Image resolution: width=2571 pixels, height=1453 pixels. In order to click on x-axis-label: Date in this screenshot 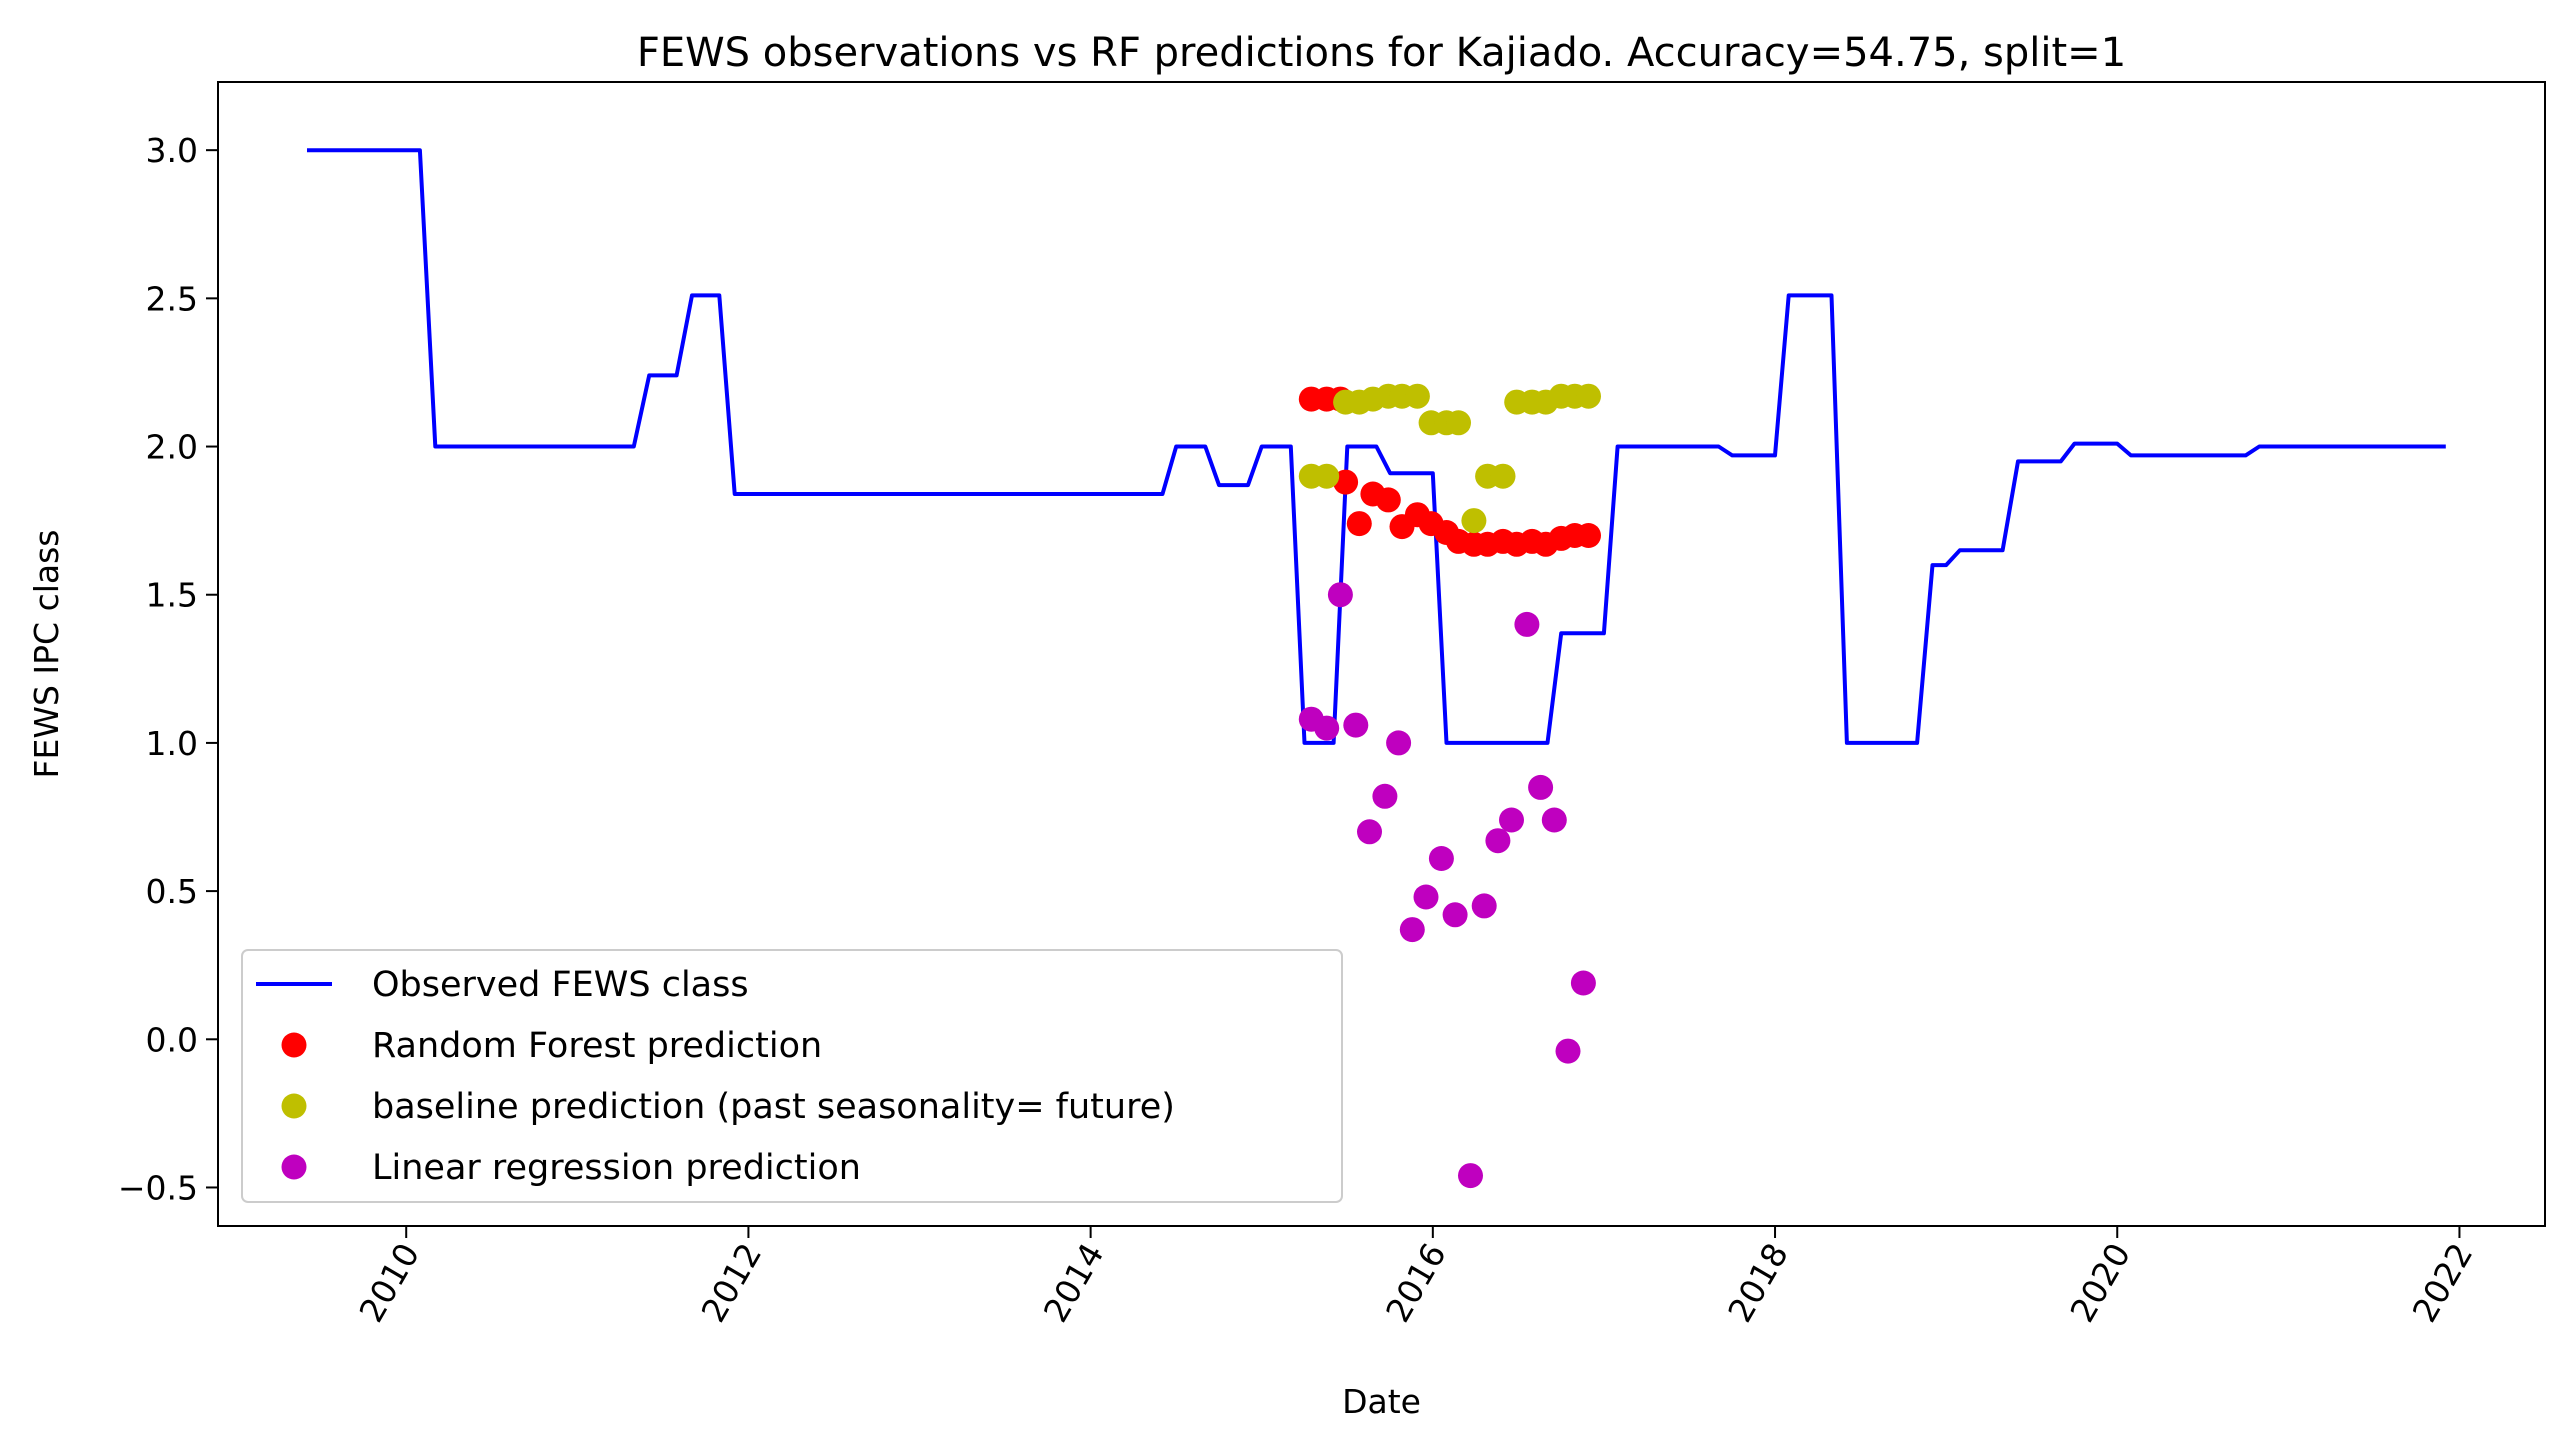, I will do `click(1381, 1401)`.